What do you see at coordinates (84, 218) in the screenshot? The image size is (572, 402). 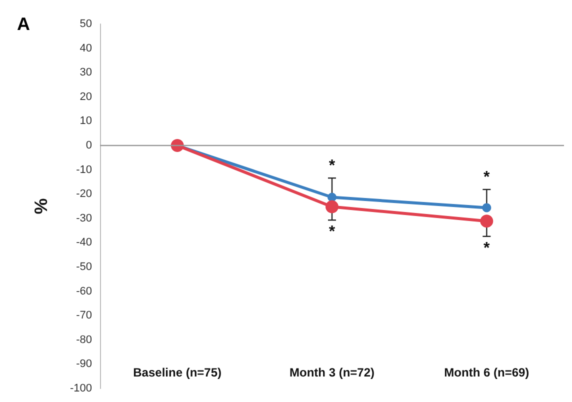 I see `y-tick-label: -30` at bounding box center [84, 218].